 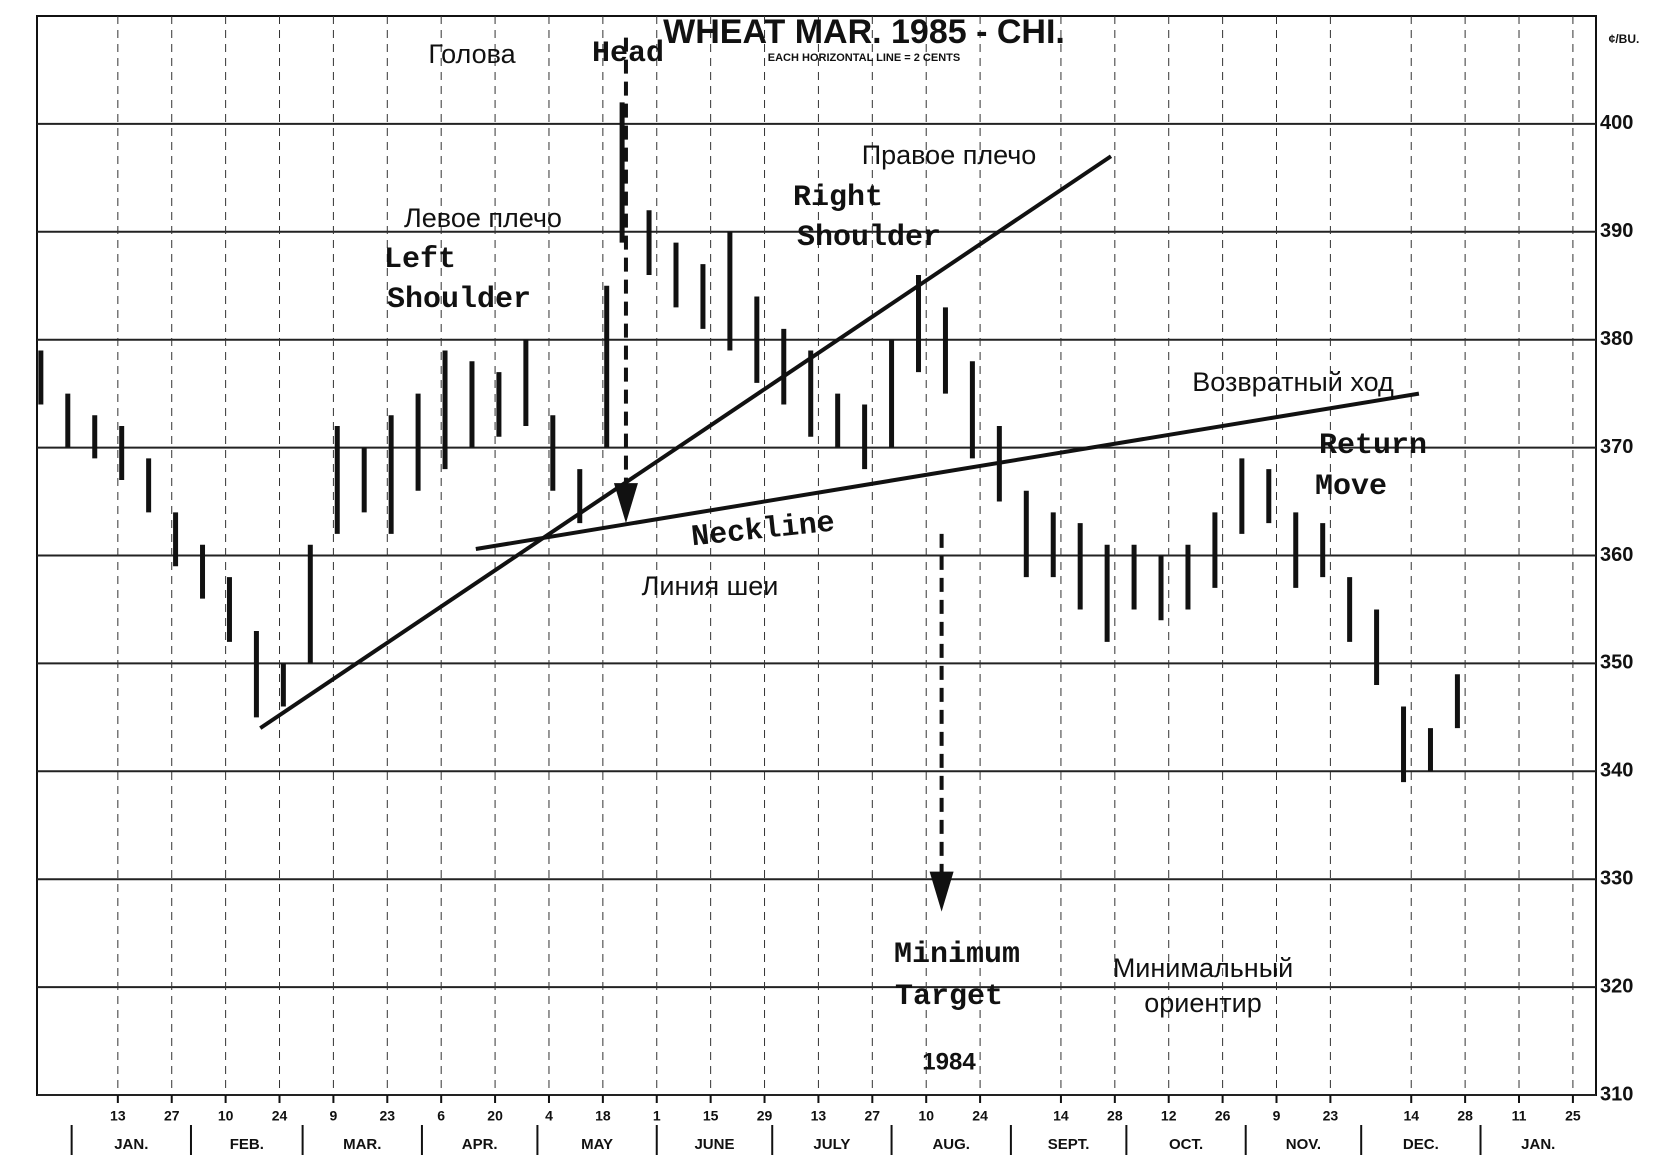 I want to click on trend-line, so click(x=947, y=471).